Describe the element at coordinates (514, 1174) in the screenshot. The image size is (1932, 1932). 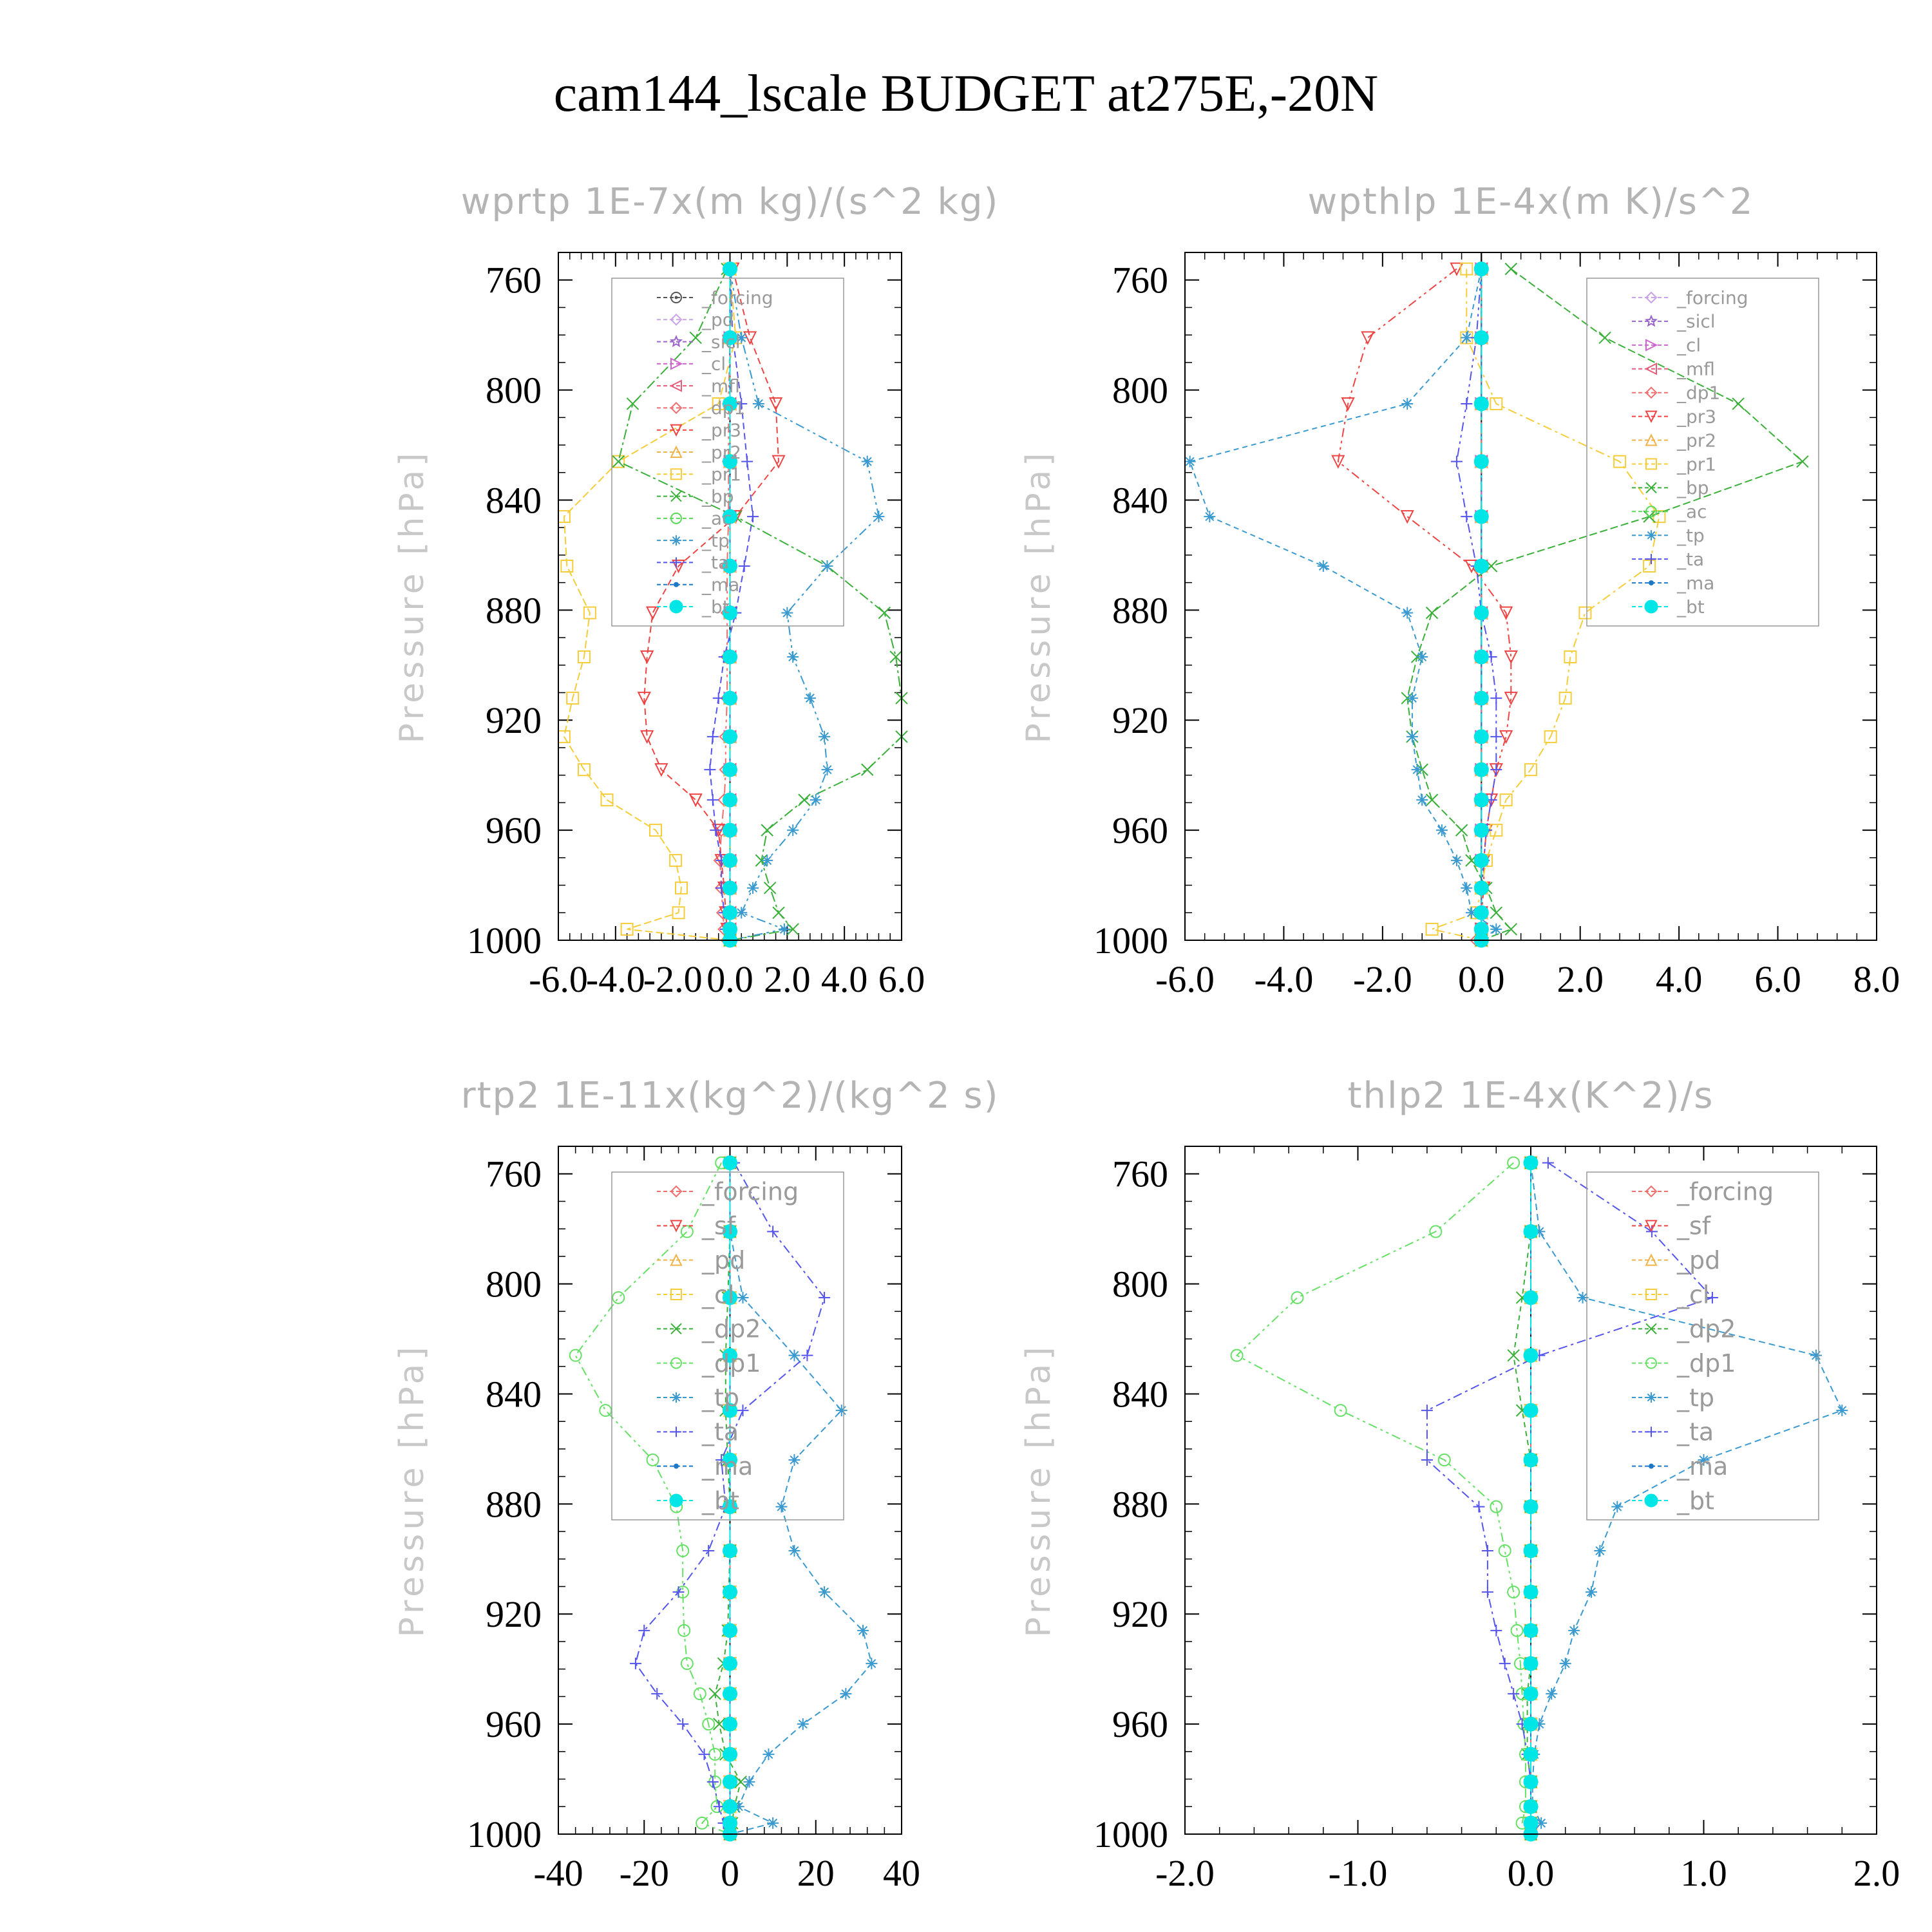
I see `y-tick-label: 760` at that location.